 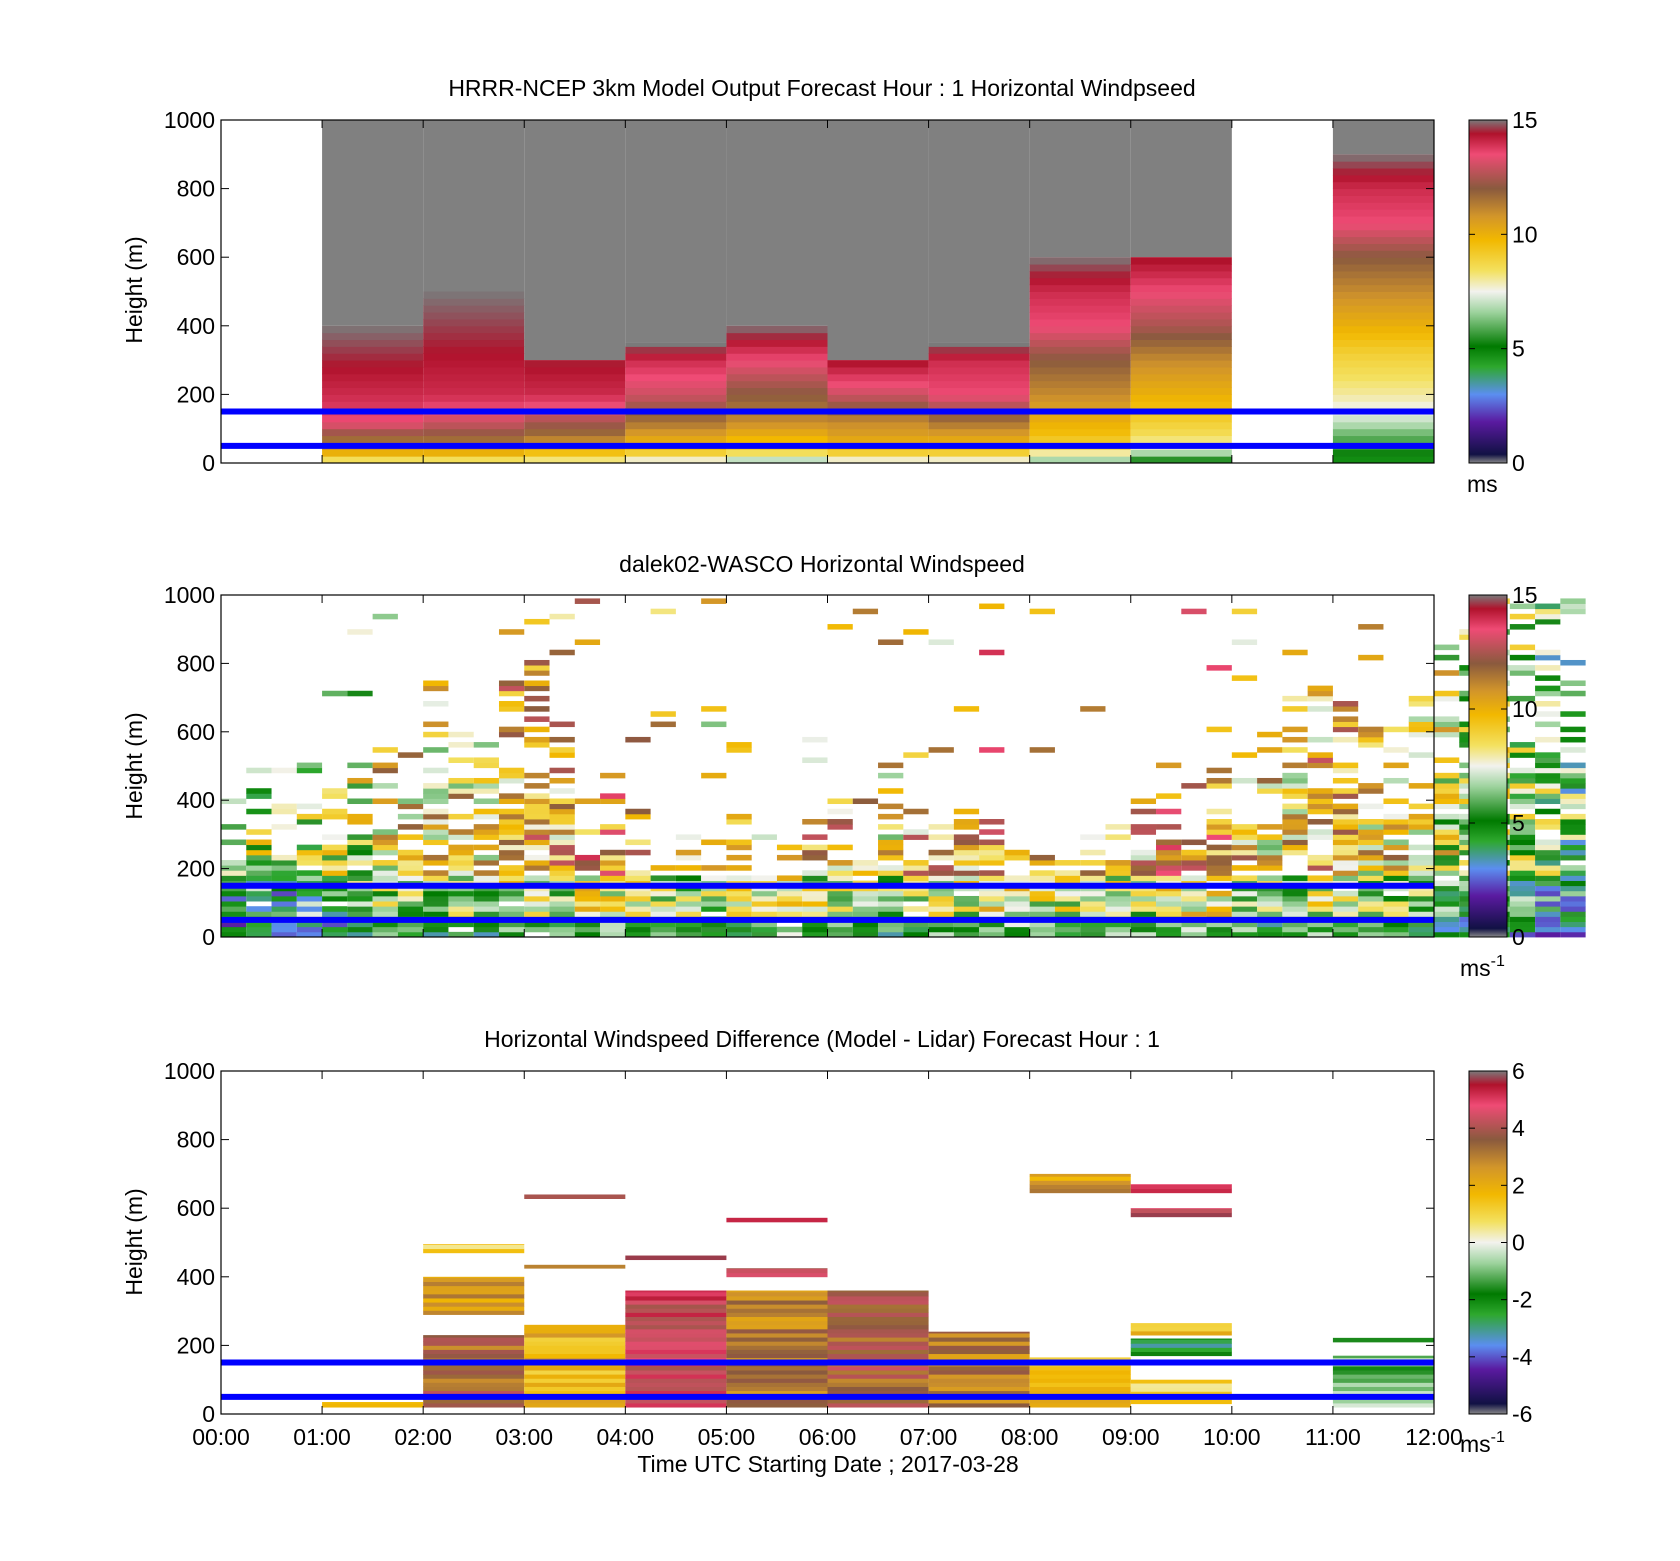 What do you see at coordinates (221, 1437) in the screenshot?
I see `x-tick-label: 00:00` at bounding box center [221, 1437].